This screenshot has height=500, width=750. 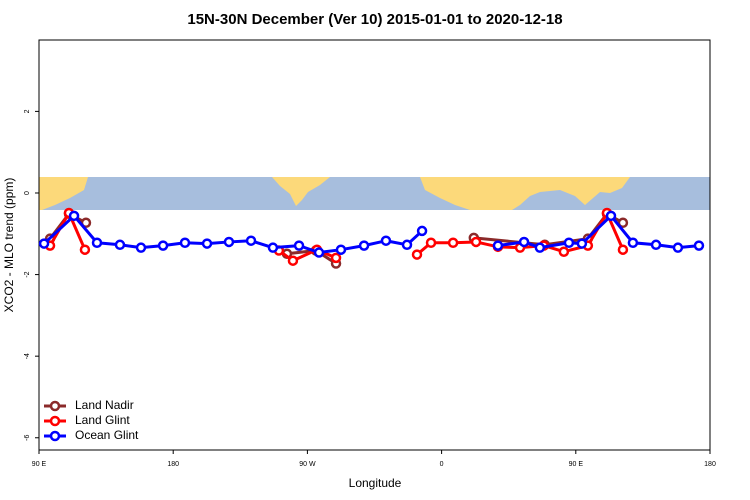 What do you see at coordinates (27, 438) in the screenshot?
I see `y-tick-label: -6` at bounding box center [27, 438].